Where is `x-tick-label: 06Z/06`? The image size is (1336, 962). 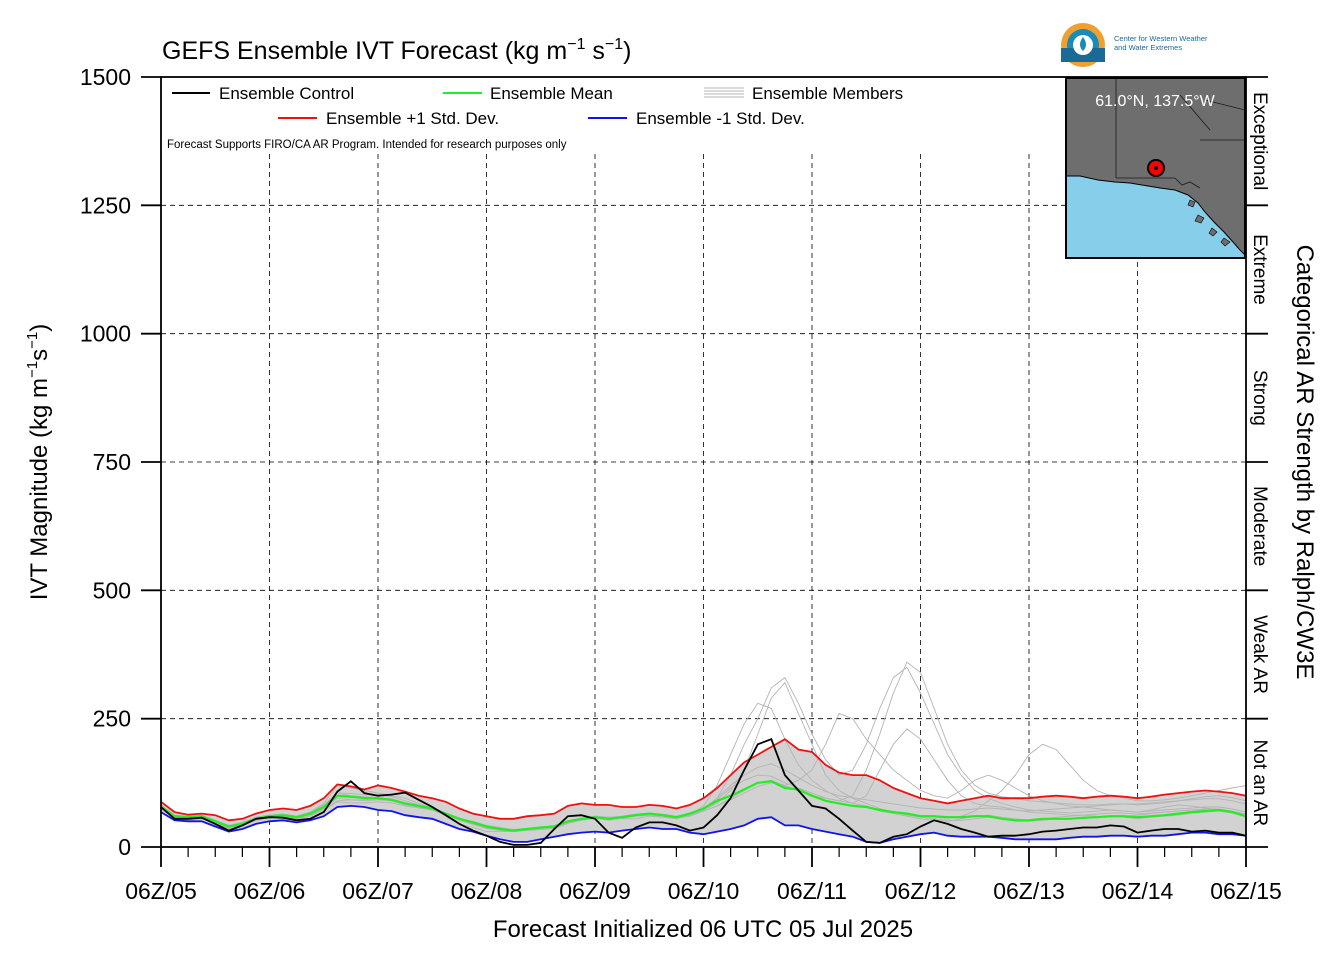 x-tick-label: 06Z/06 is located at coordinates (270, 891).